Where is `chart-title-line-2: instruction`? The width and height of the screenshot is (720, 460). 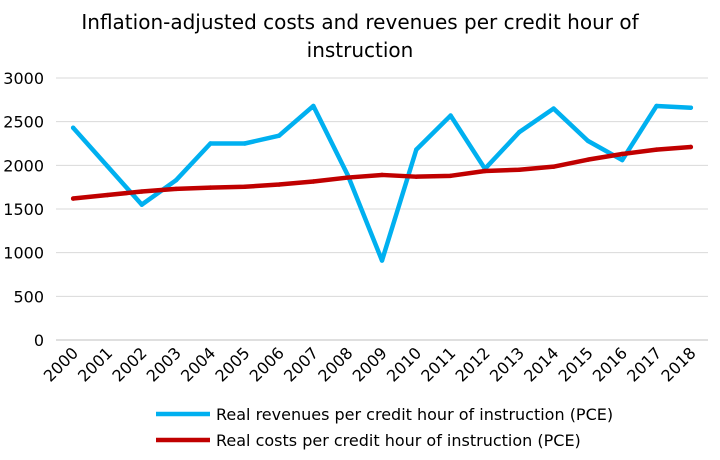
chart-title-line-2: instruction is located at coordinates (360, 50).